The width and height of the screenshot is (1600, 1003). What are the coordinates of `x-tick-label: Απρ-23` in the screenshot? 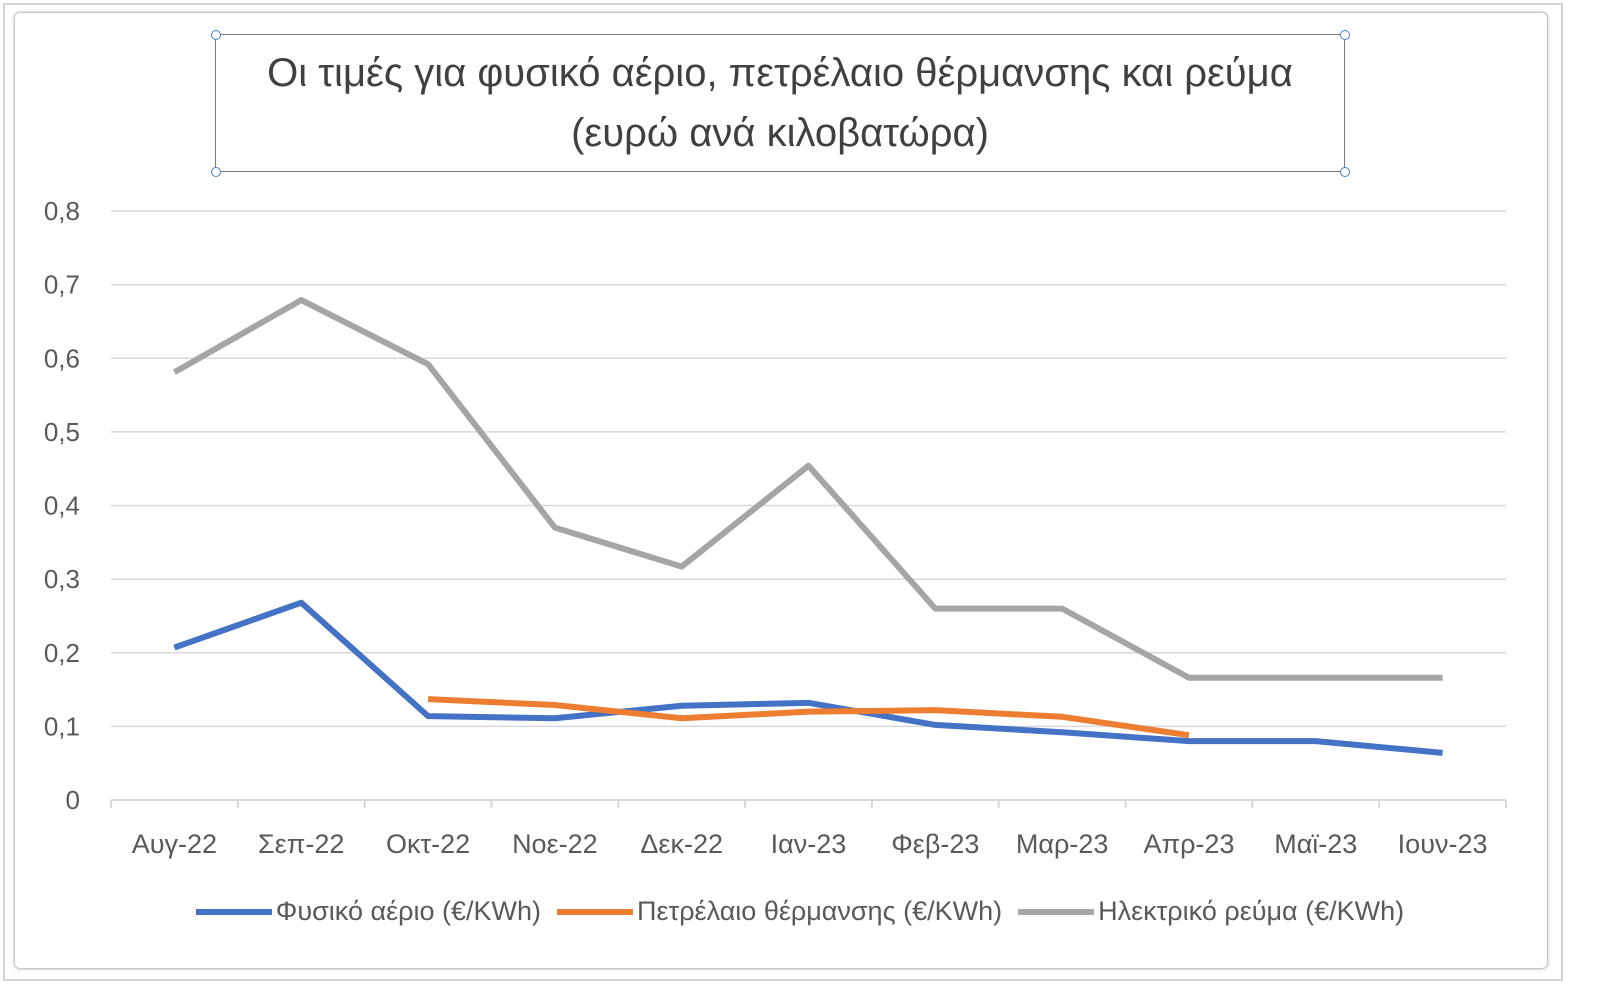 It's located at (1188, 844).